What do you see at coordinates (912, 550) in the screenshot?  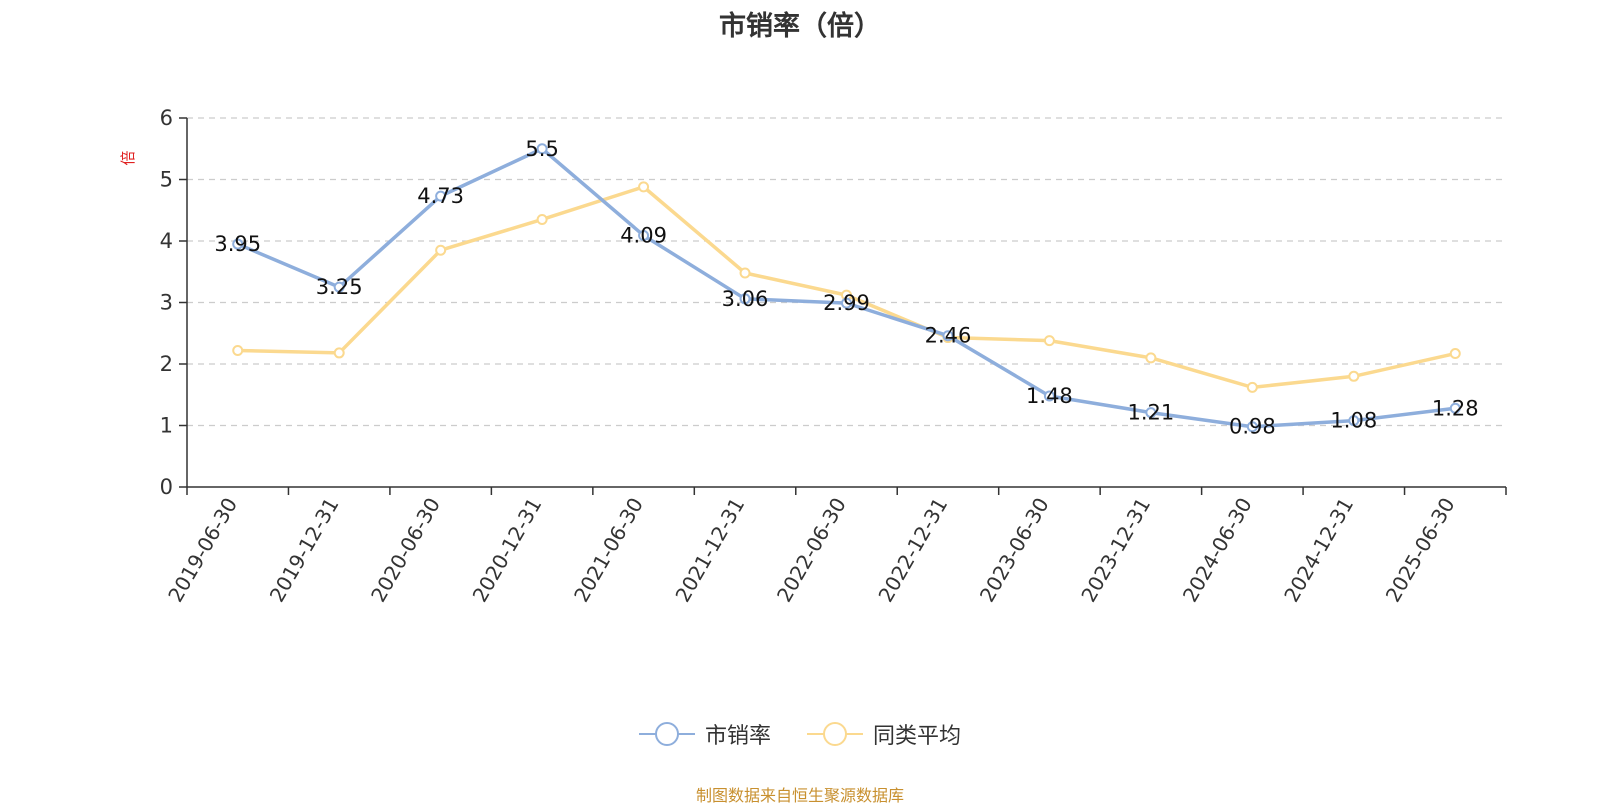 I see `x-tick-label: 2022-12-31` at bounding box center [912, 550].